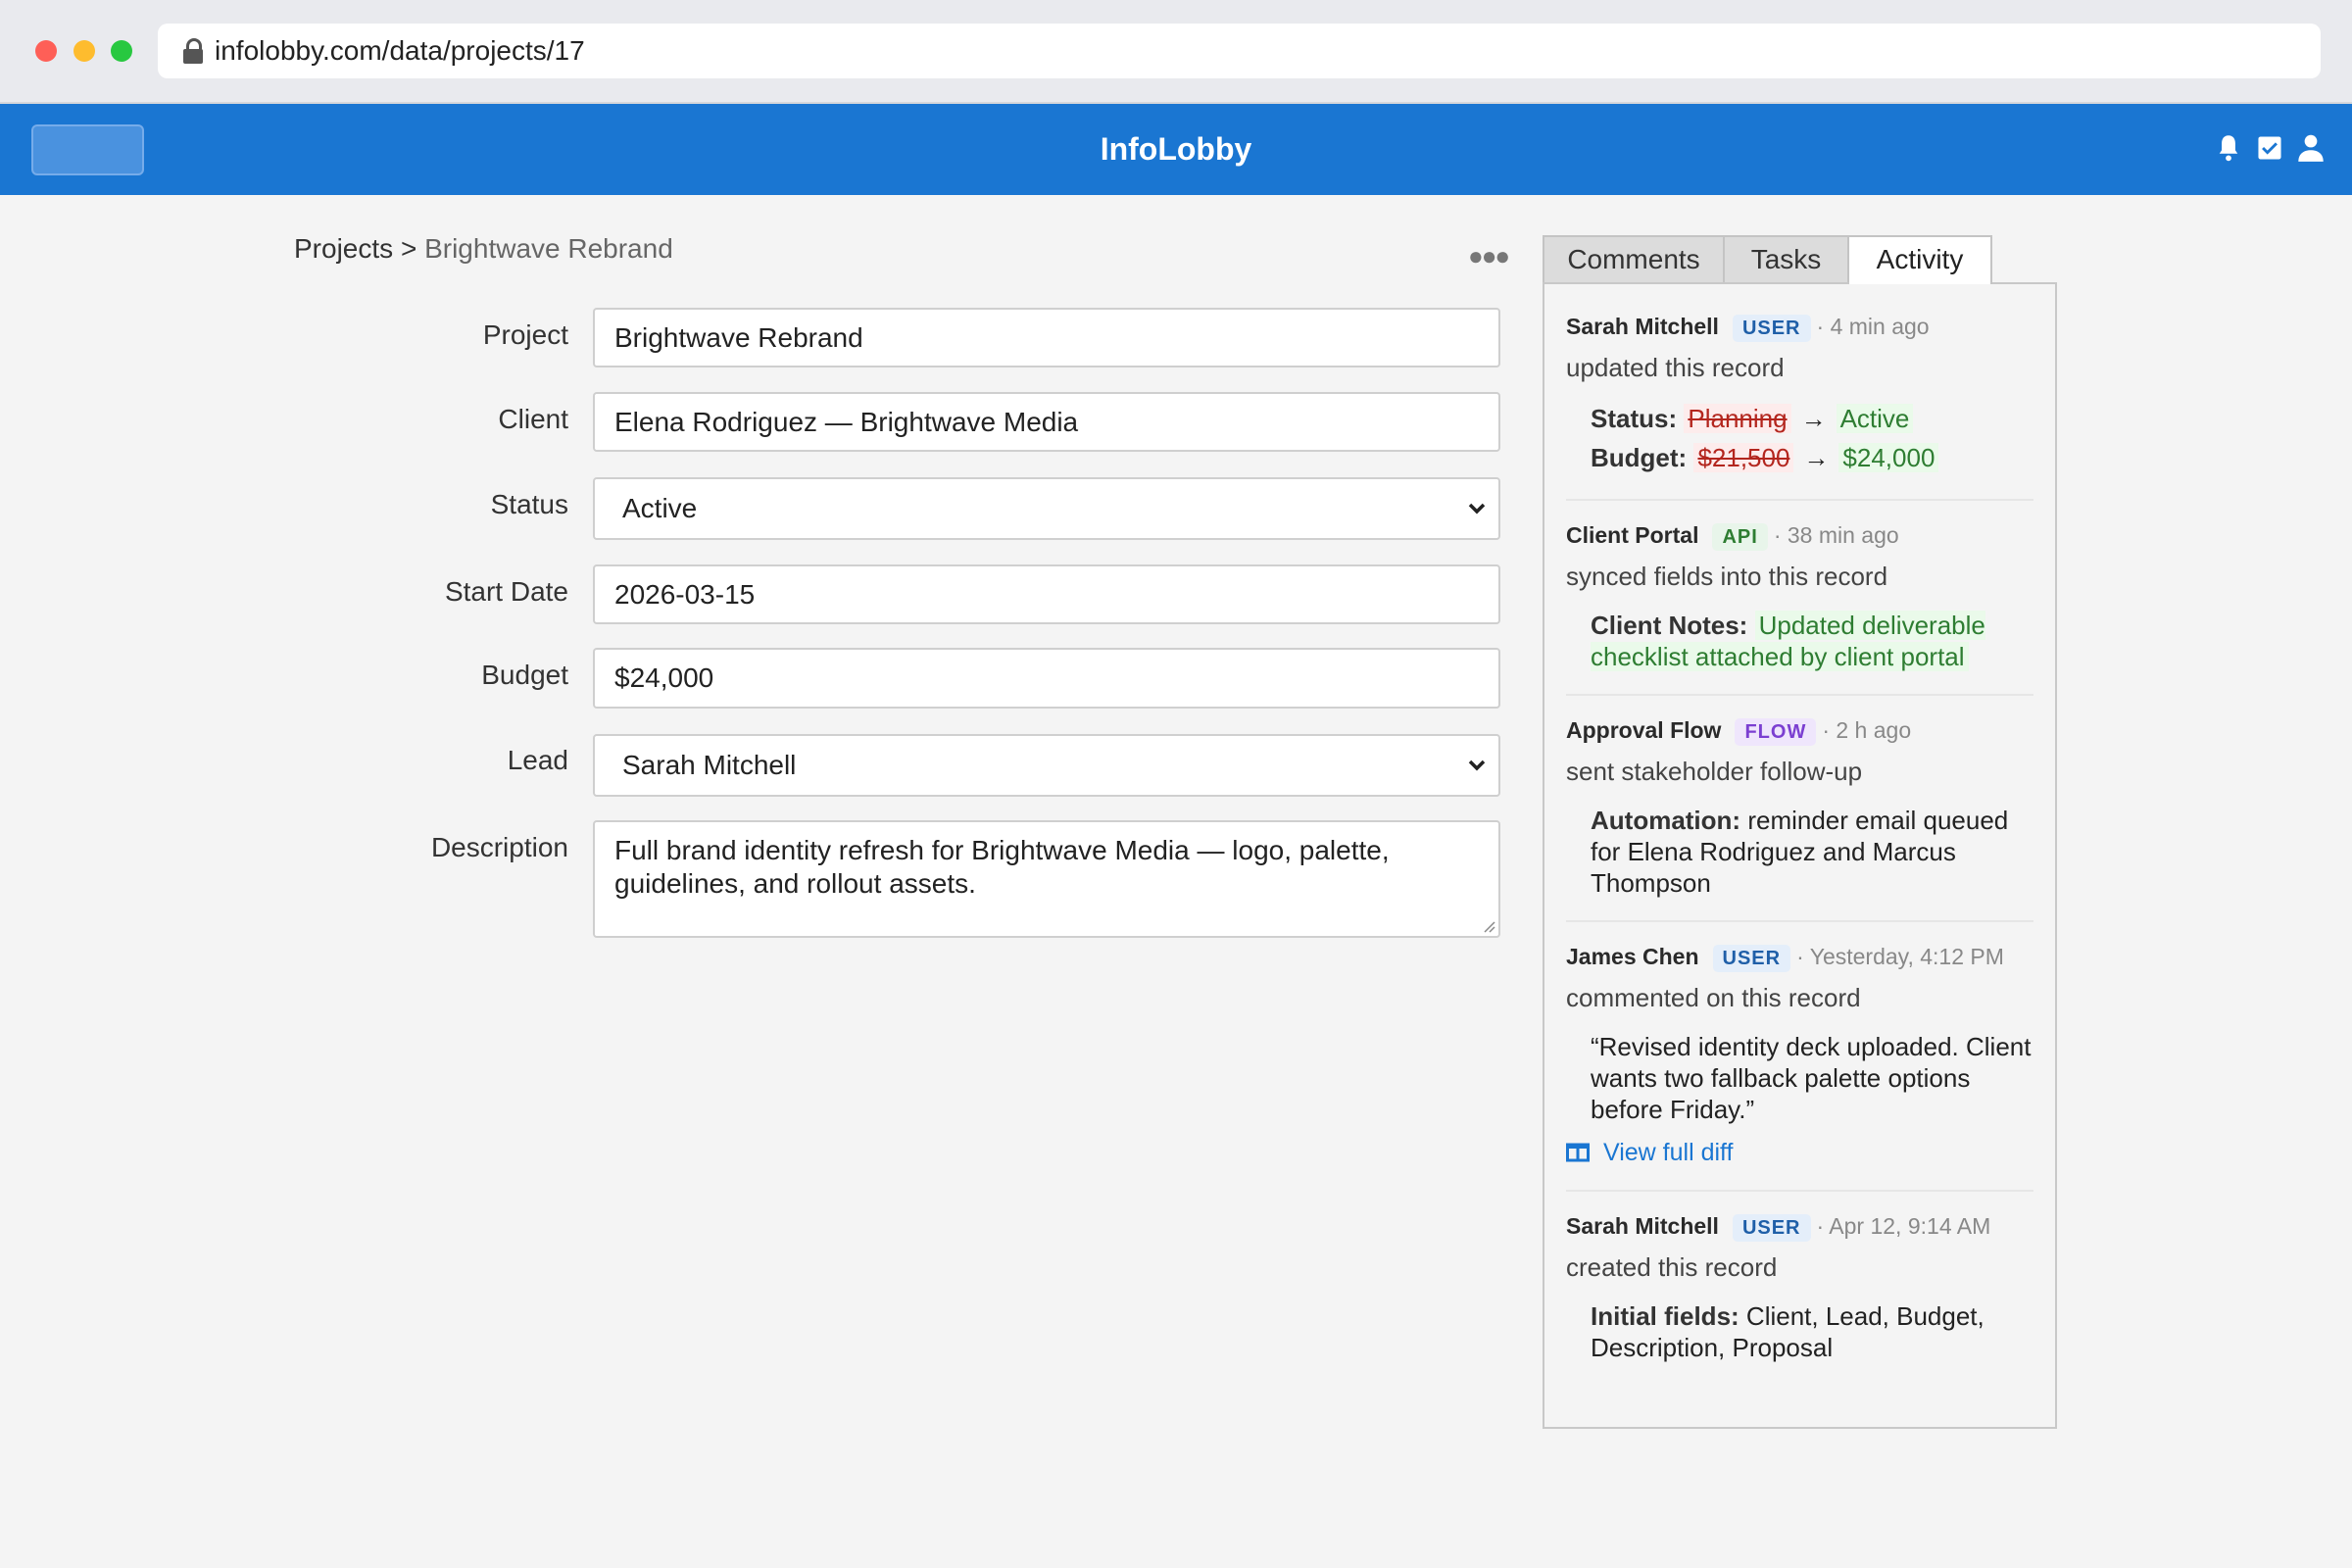 Image resolution: width=2352 pixels, height=1568 pixels. Describe the element at coordinates (1639, 457) in the screenshot. I see `change-field: Budget:` at that location.